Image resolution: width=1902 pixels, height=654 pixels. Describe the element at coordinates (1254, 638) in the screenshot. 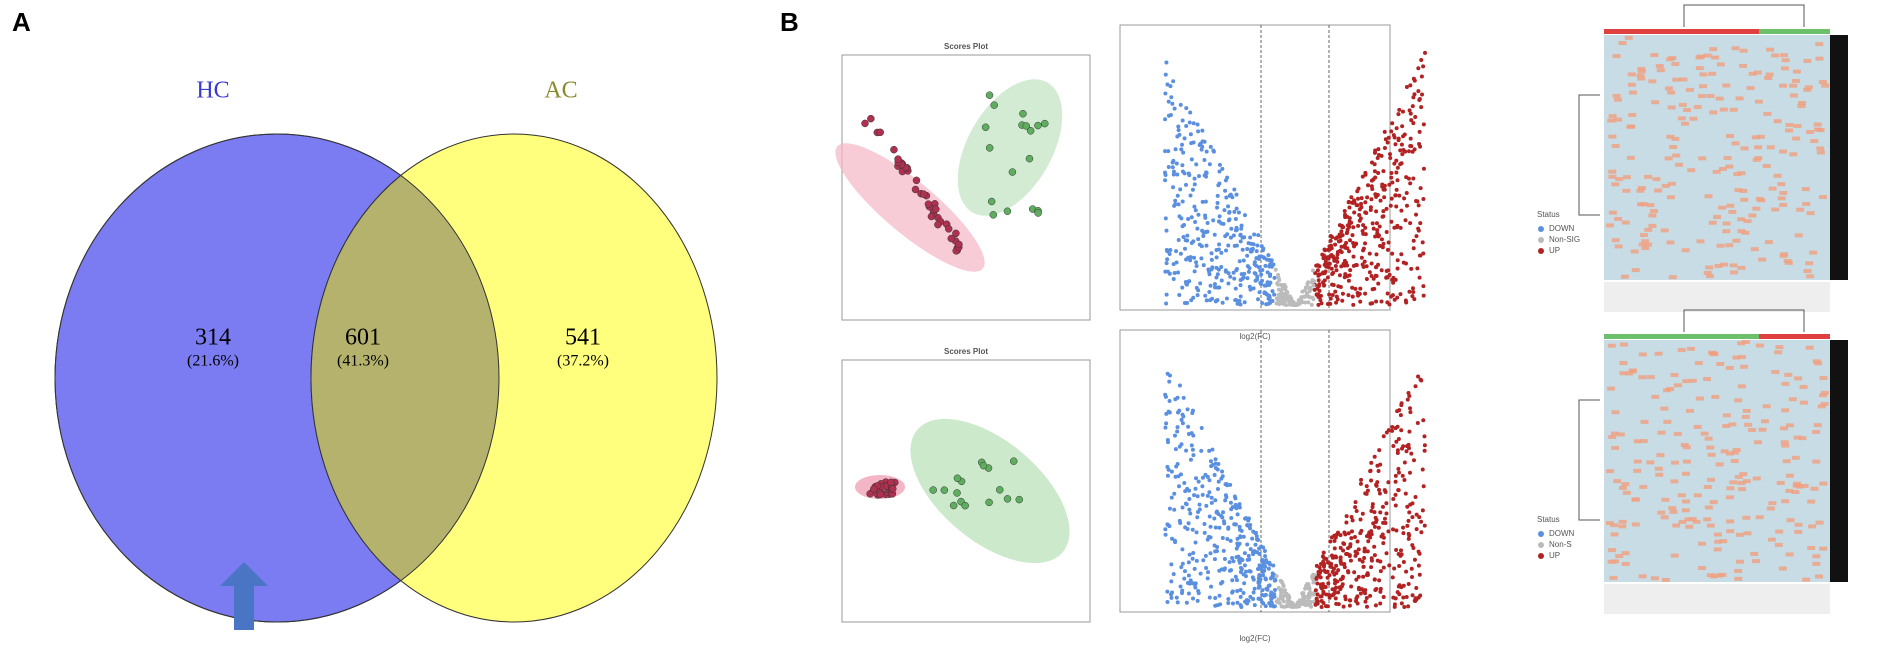

I see `axis-label: log2(FC)` at that location.